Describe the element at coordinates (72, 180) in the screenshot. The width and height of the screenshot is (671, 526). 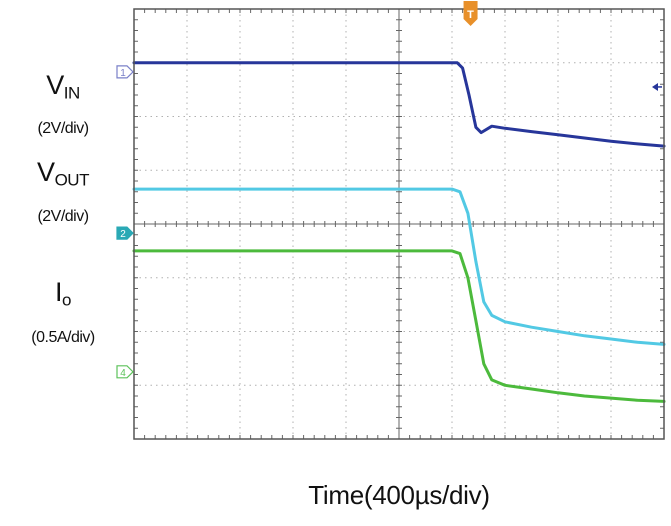
I see `vout-sub: OUT` at that location.